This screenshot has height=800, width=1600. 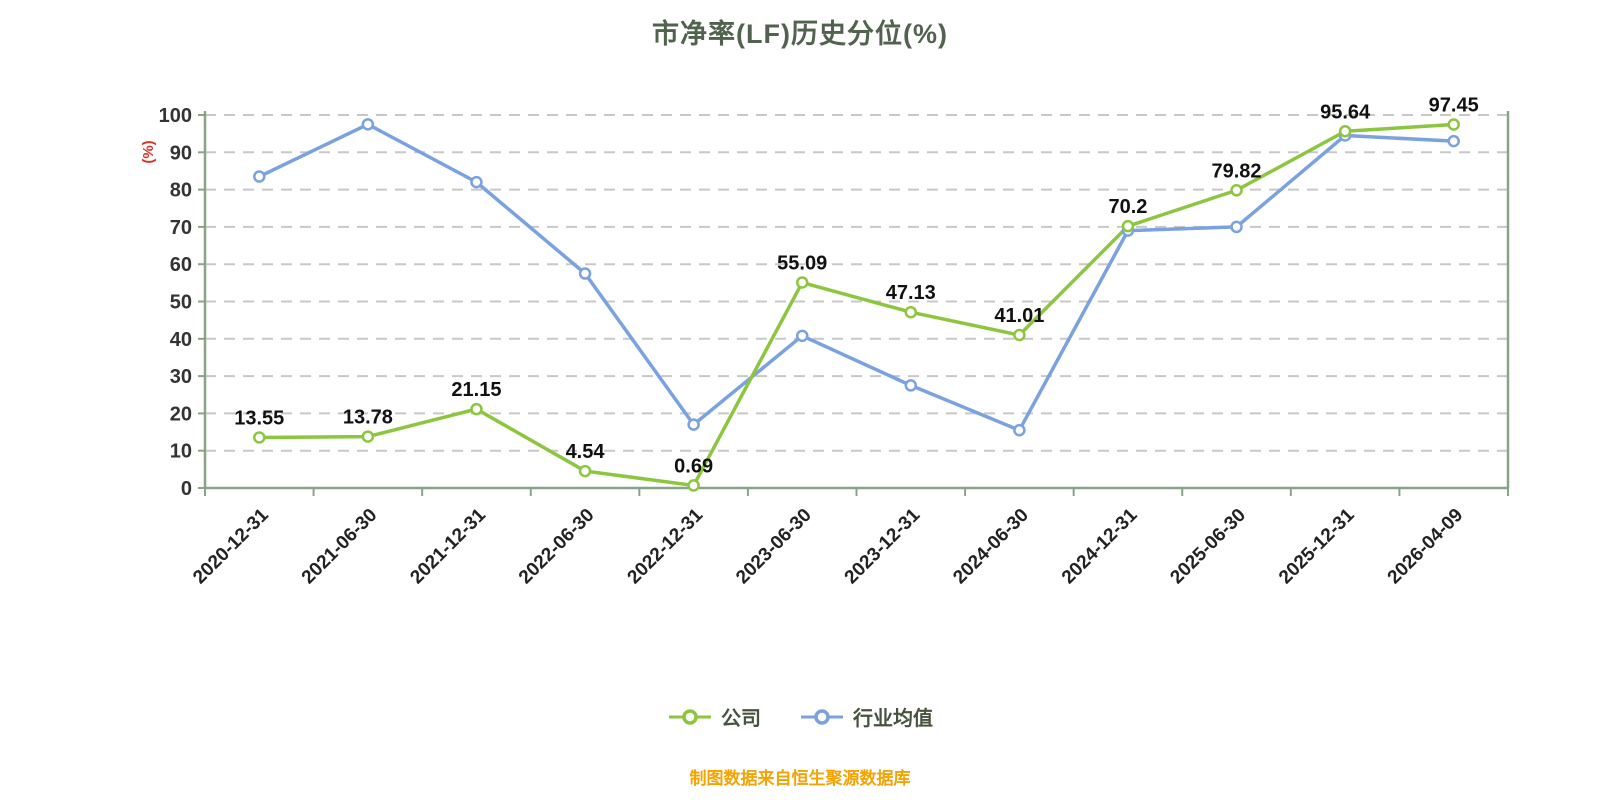 What do you see at coordinates (911, 293) in the screenshot?
I see `data-point-label: 47.13` at bounding box center [911, 293].